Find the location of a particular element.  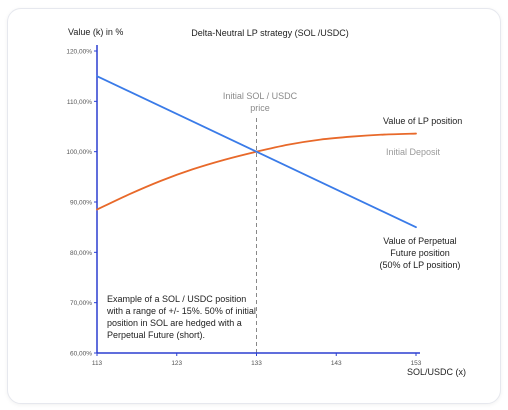

x-tick-label: 123 is located at coordinates (176, 363).